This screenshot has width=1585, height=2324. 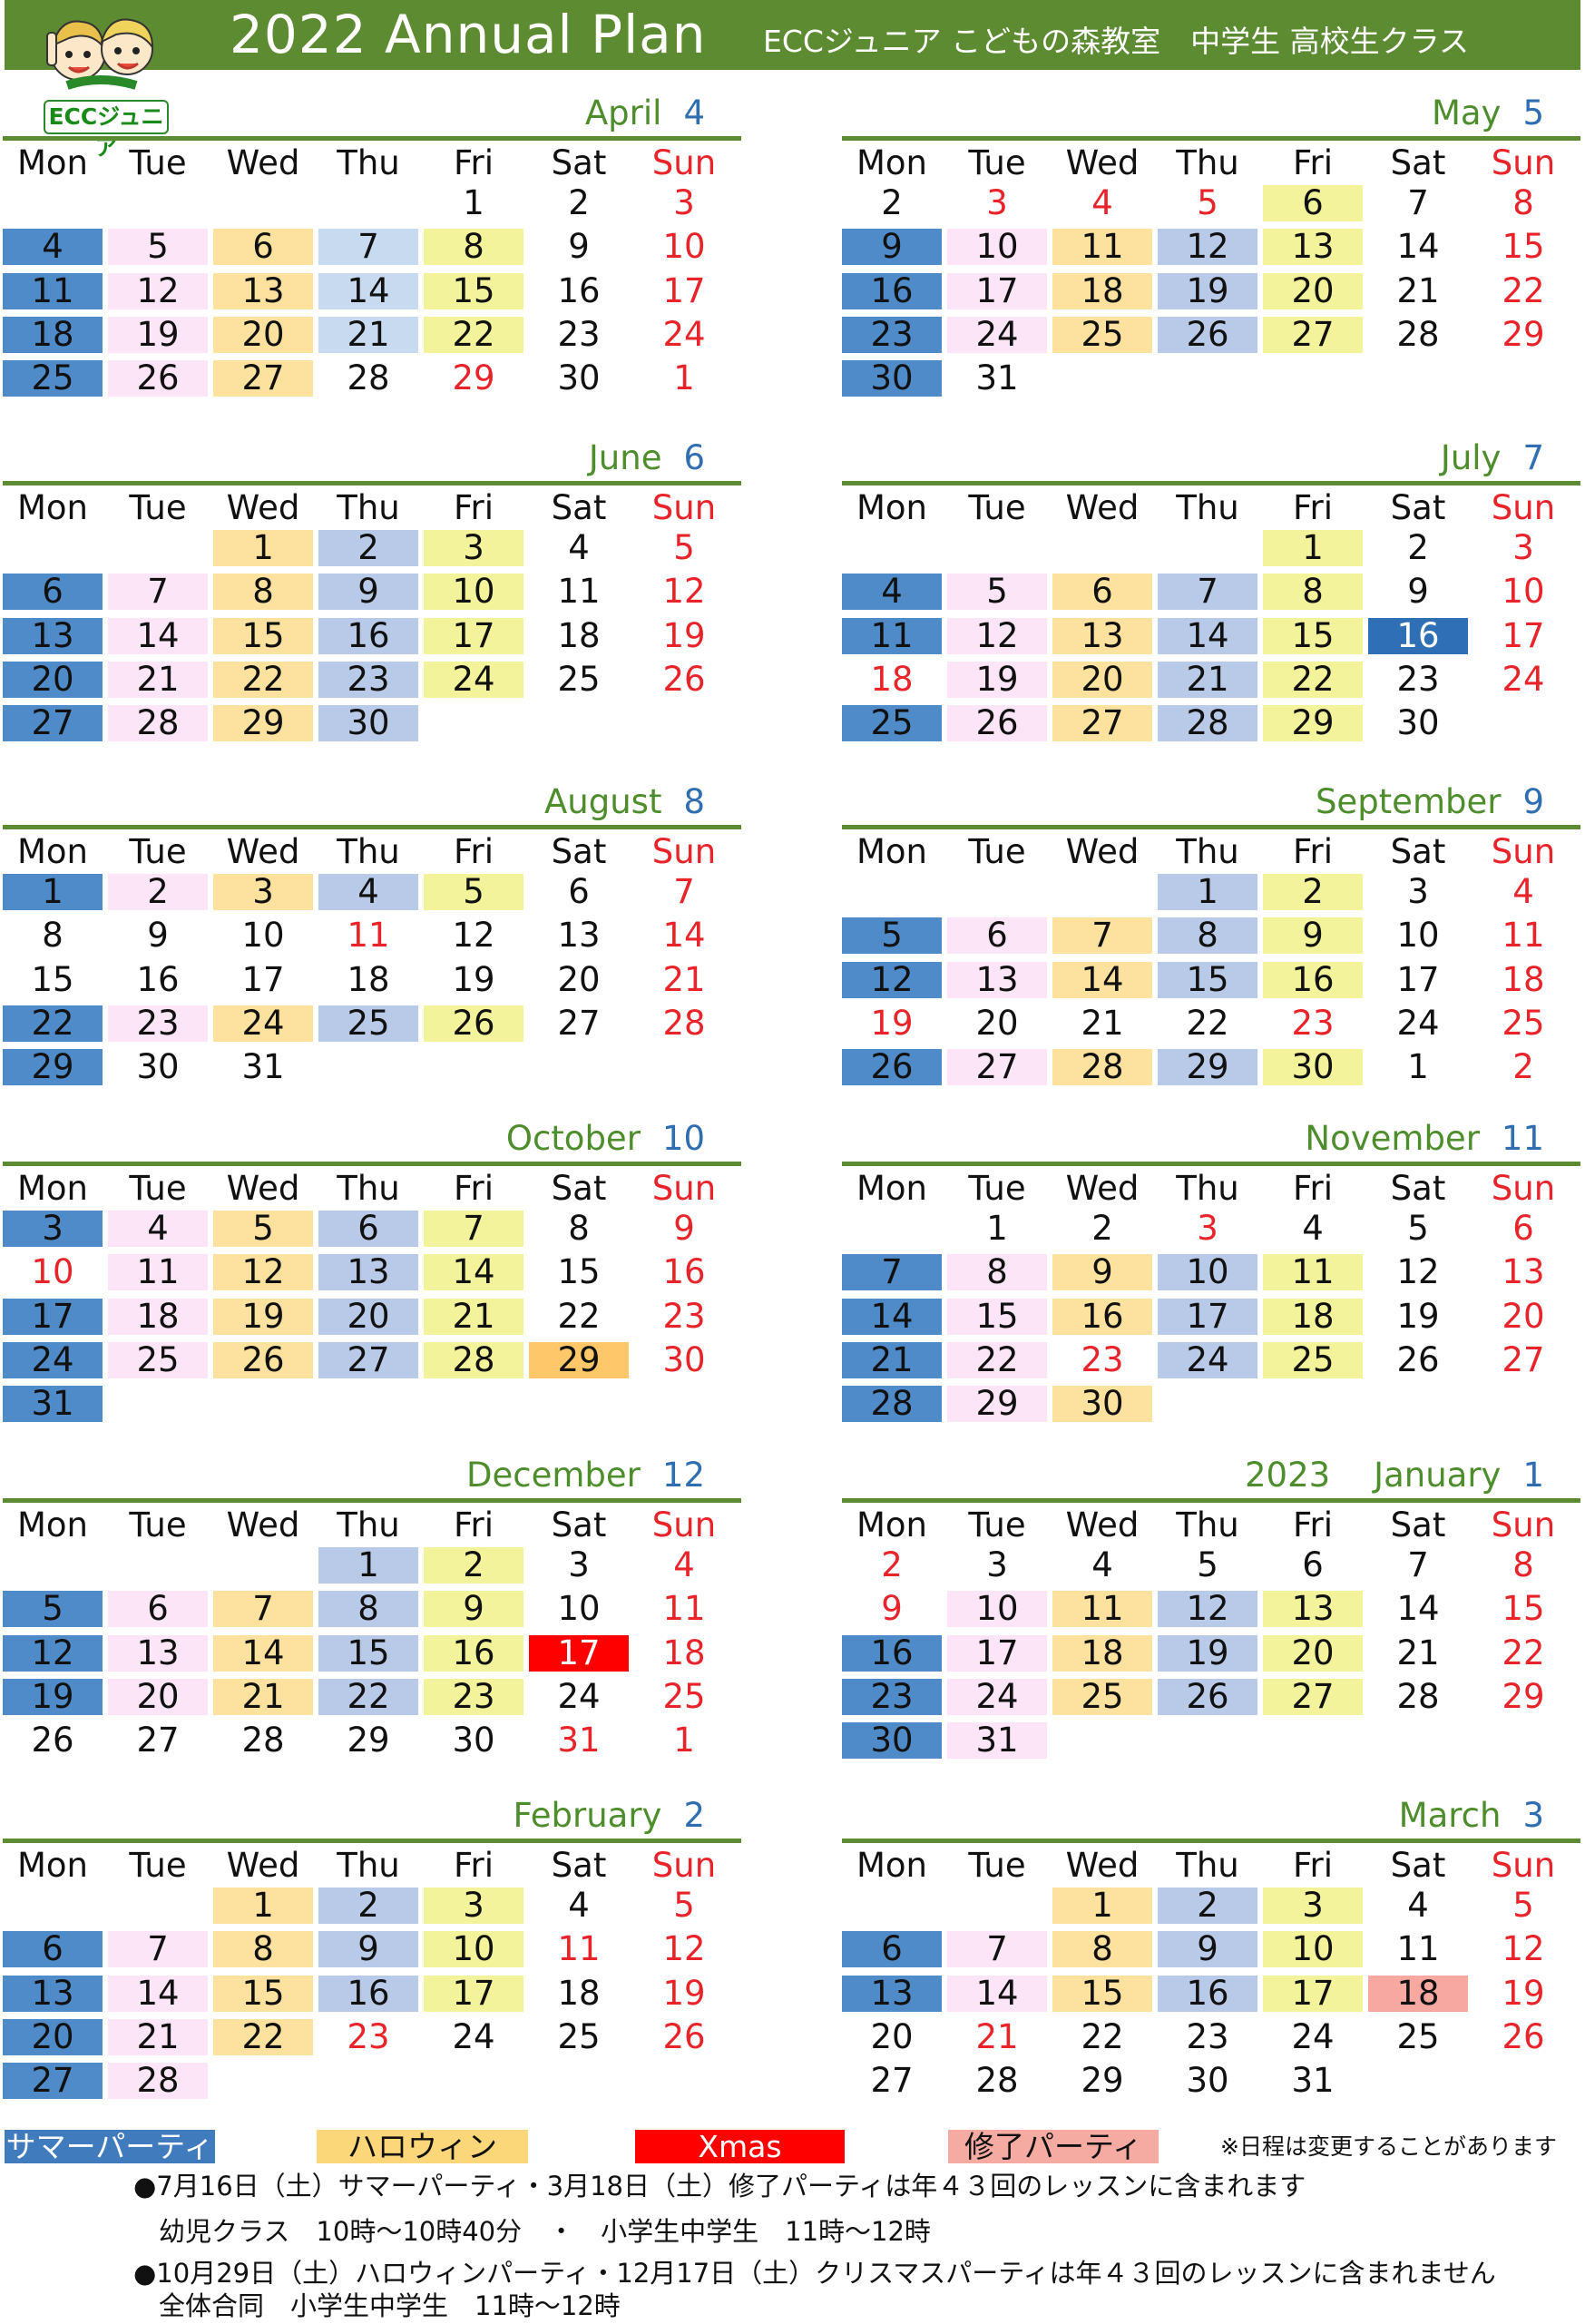 I want to click on page-subtitle: ECCジュニア こどもの森教室 中学生 高校生クラス, so click(x=1116, y=41).